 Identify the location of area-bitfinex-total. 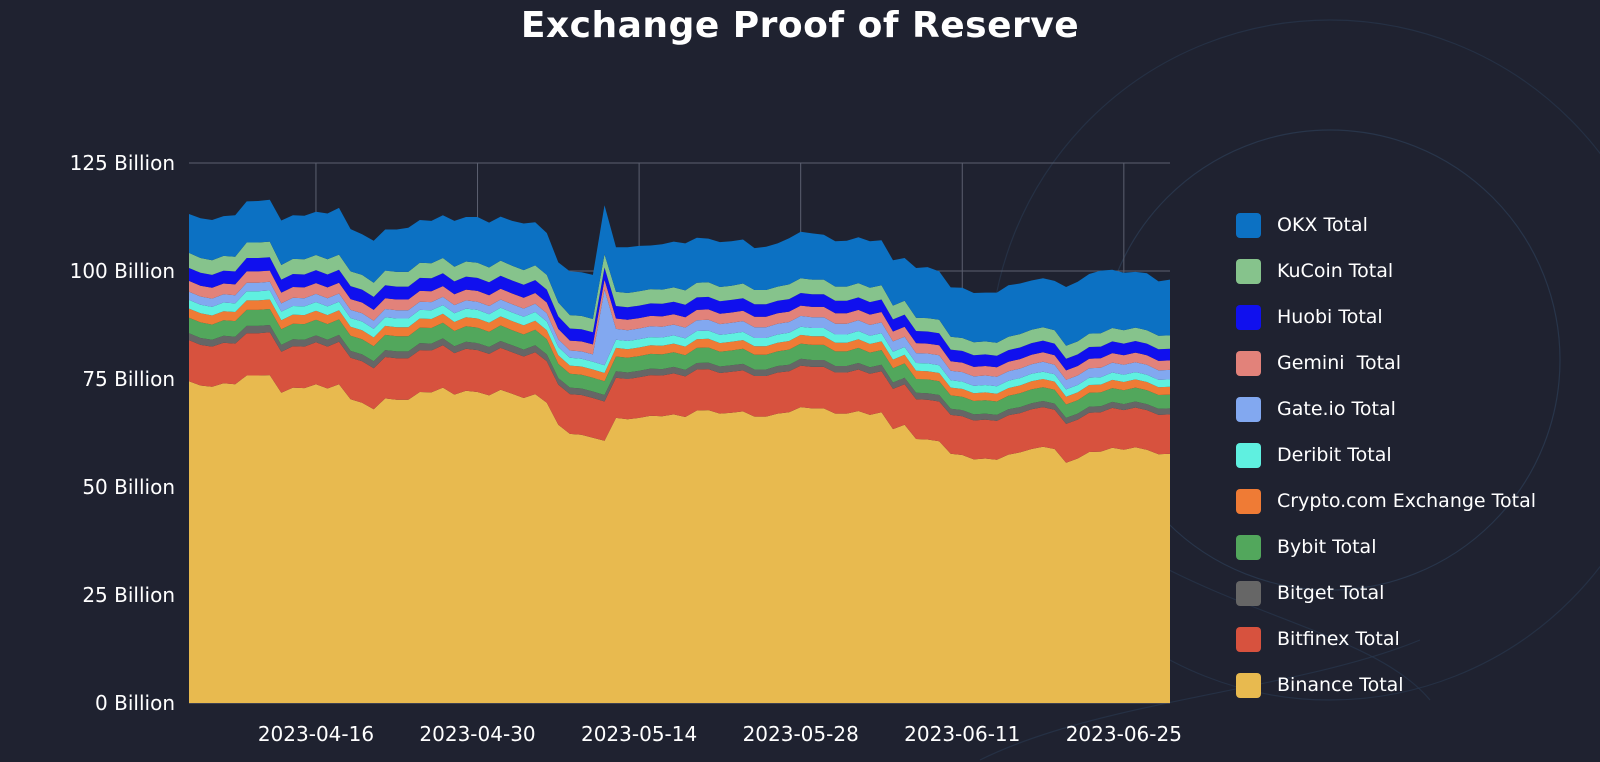
(679, 397).